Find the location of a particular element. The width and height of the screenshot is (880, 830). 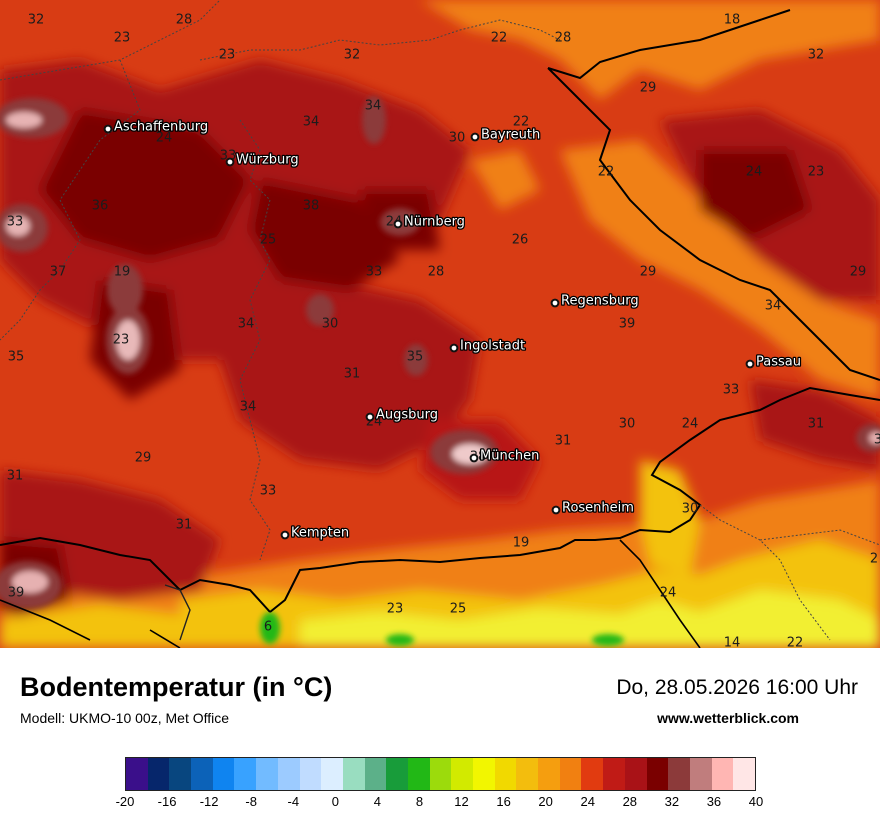

hotspot-east-edge is located at coordinates (868, 438).